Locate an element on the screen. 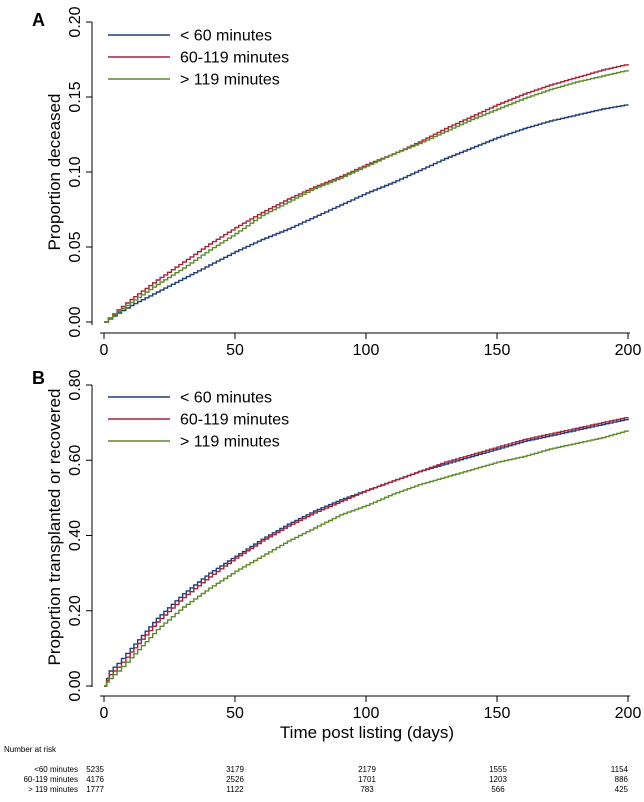 The height and width of the screenshot is (802, 644). risk-cell: 1701 is located at coordinates (367, 779).